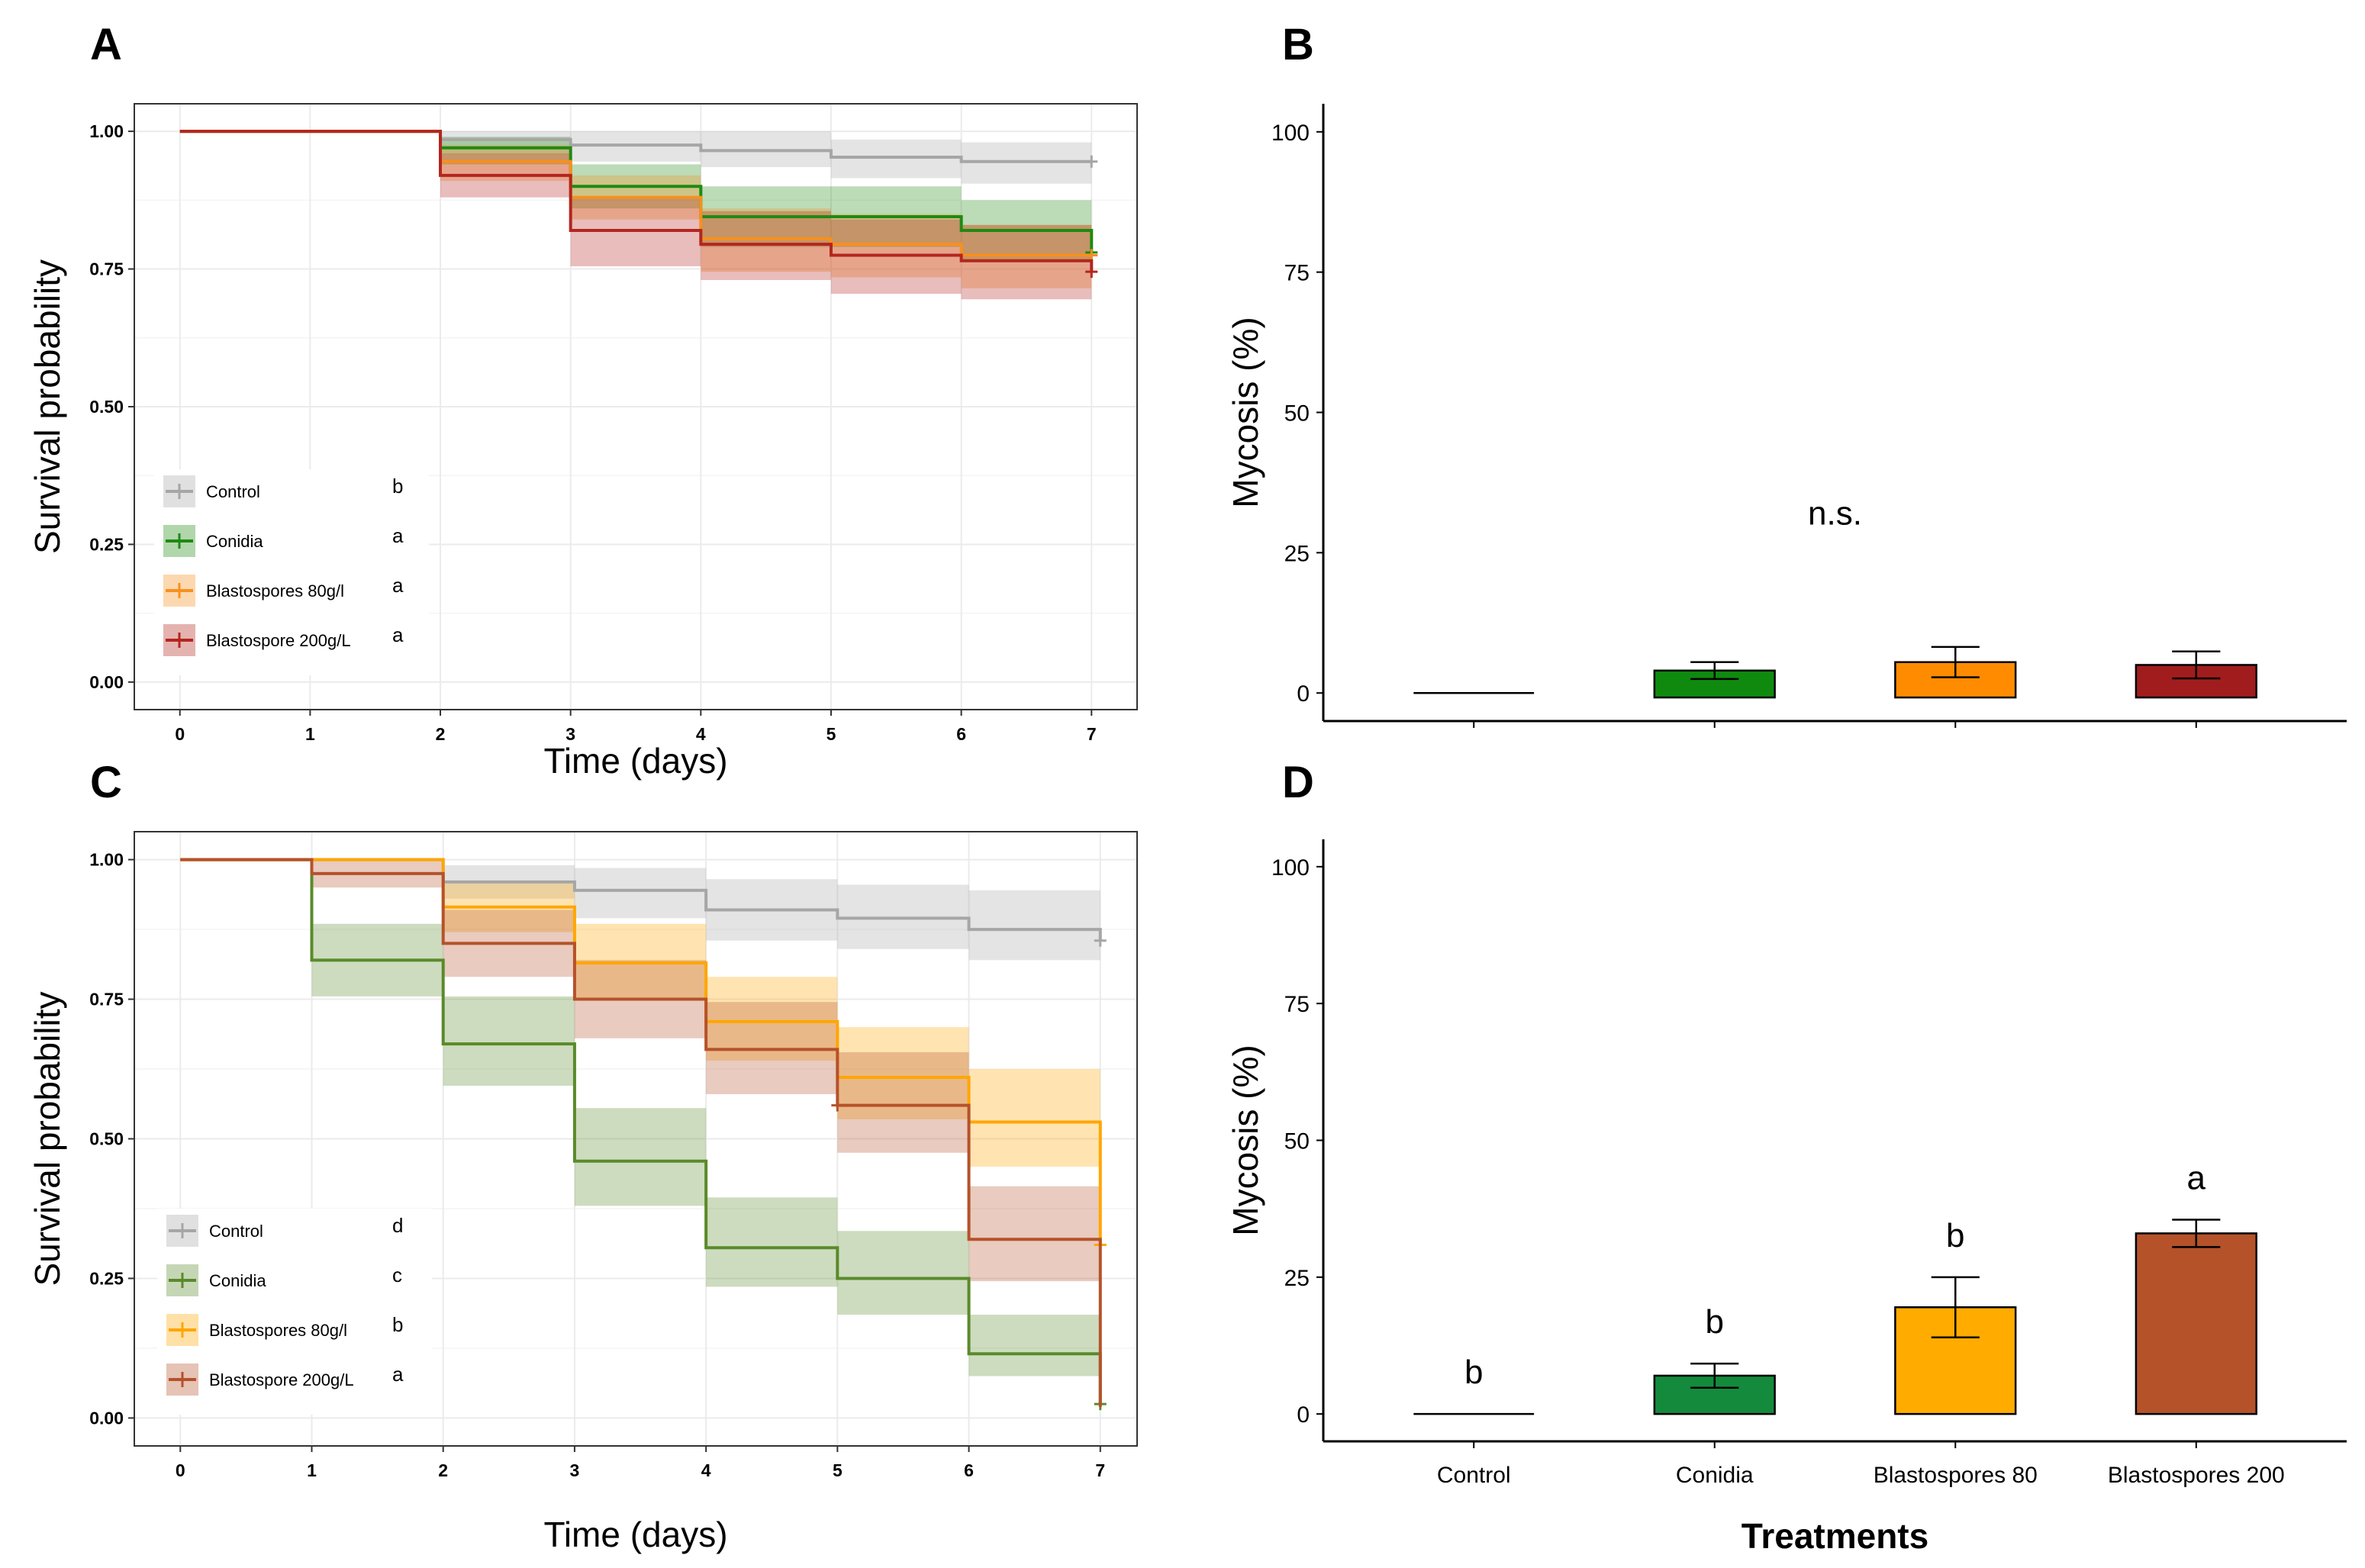  Describe the element at coordinates (1955, 1235) in the screenshot. I see `significance-letter-blastospores-80: b` at that location.